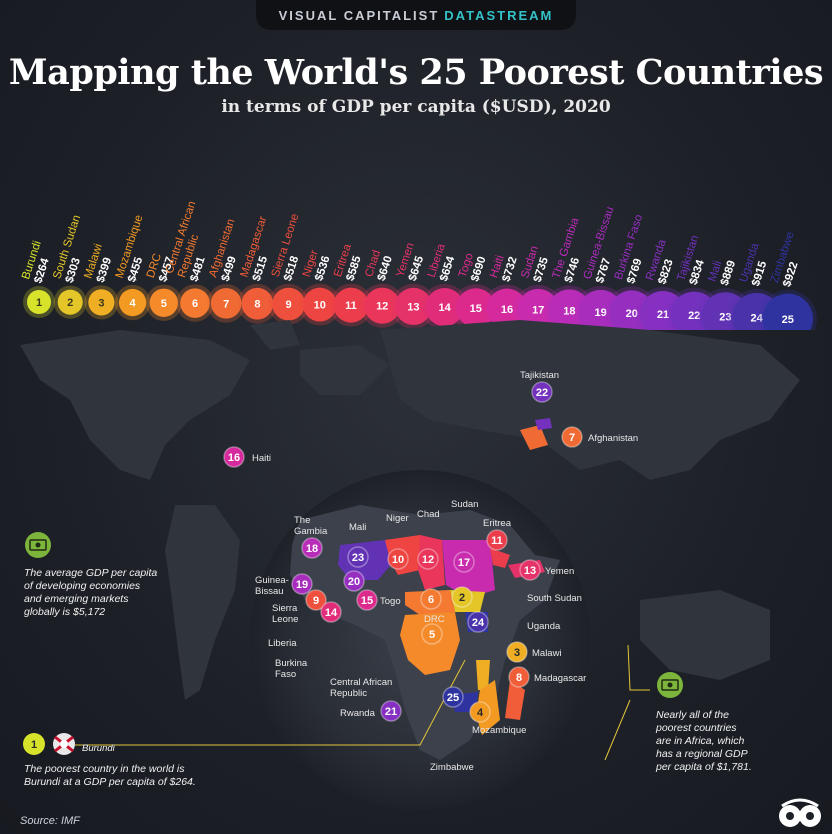 The width and height of the screenshot is (832, 834). I want to click on map-label-chad: Chad, so click(428, 514).